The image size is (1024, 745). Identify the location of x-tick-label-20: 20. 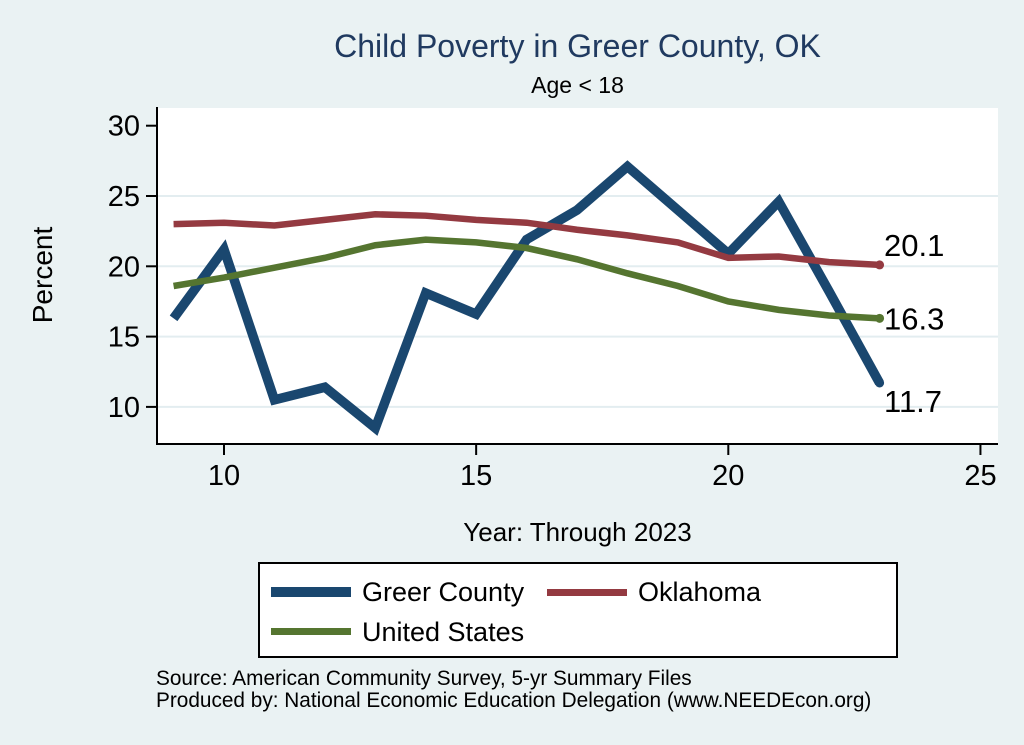
(728, 476).